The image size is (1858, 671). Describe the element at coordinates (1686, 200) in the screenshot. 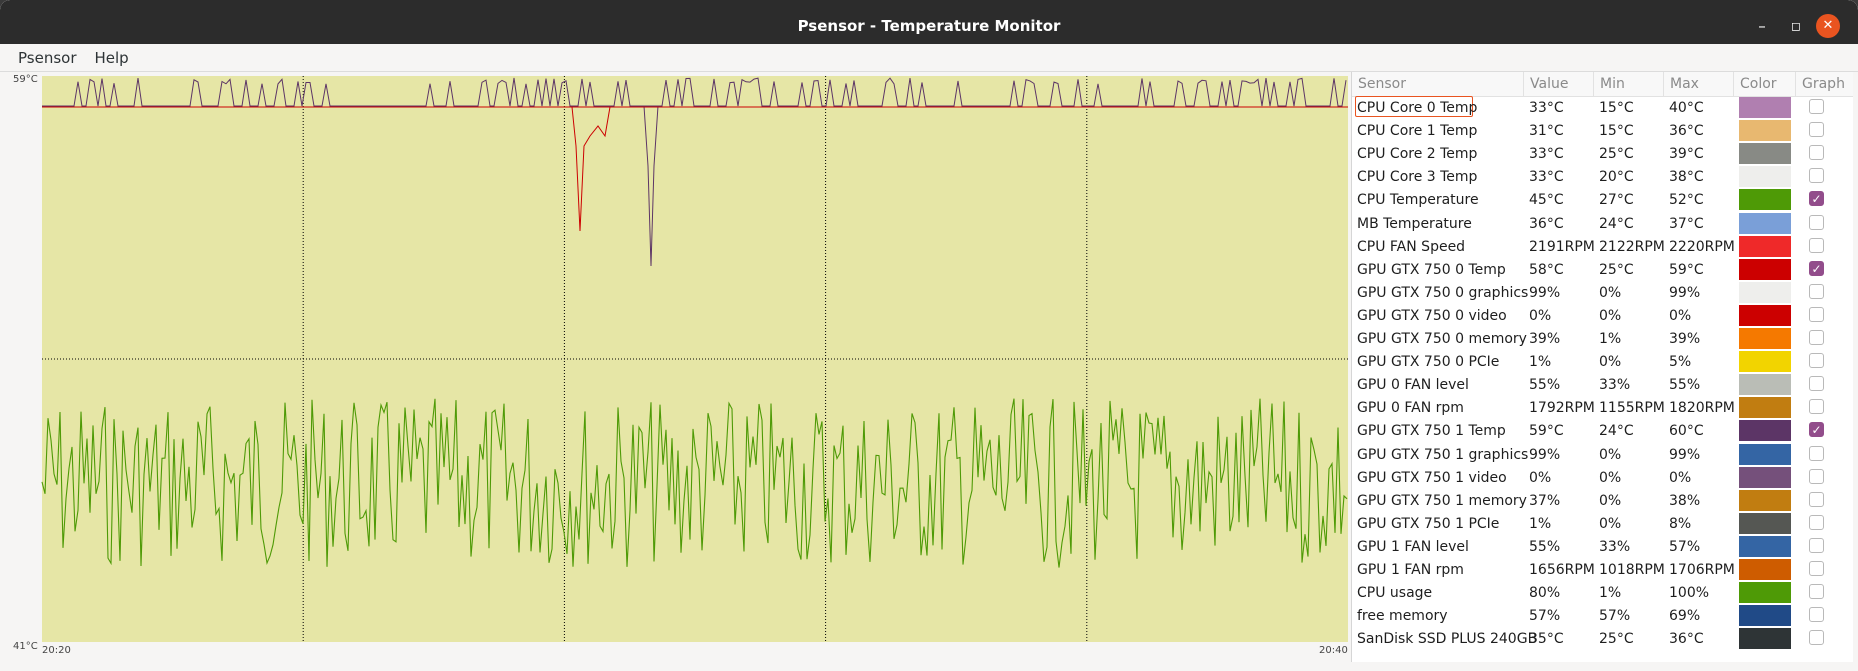

I see `sensor-max: 52°C` at that location.